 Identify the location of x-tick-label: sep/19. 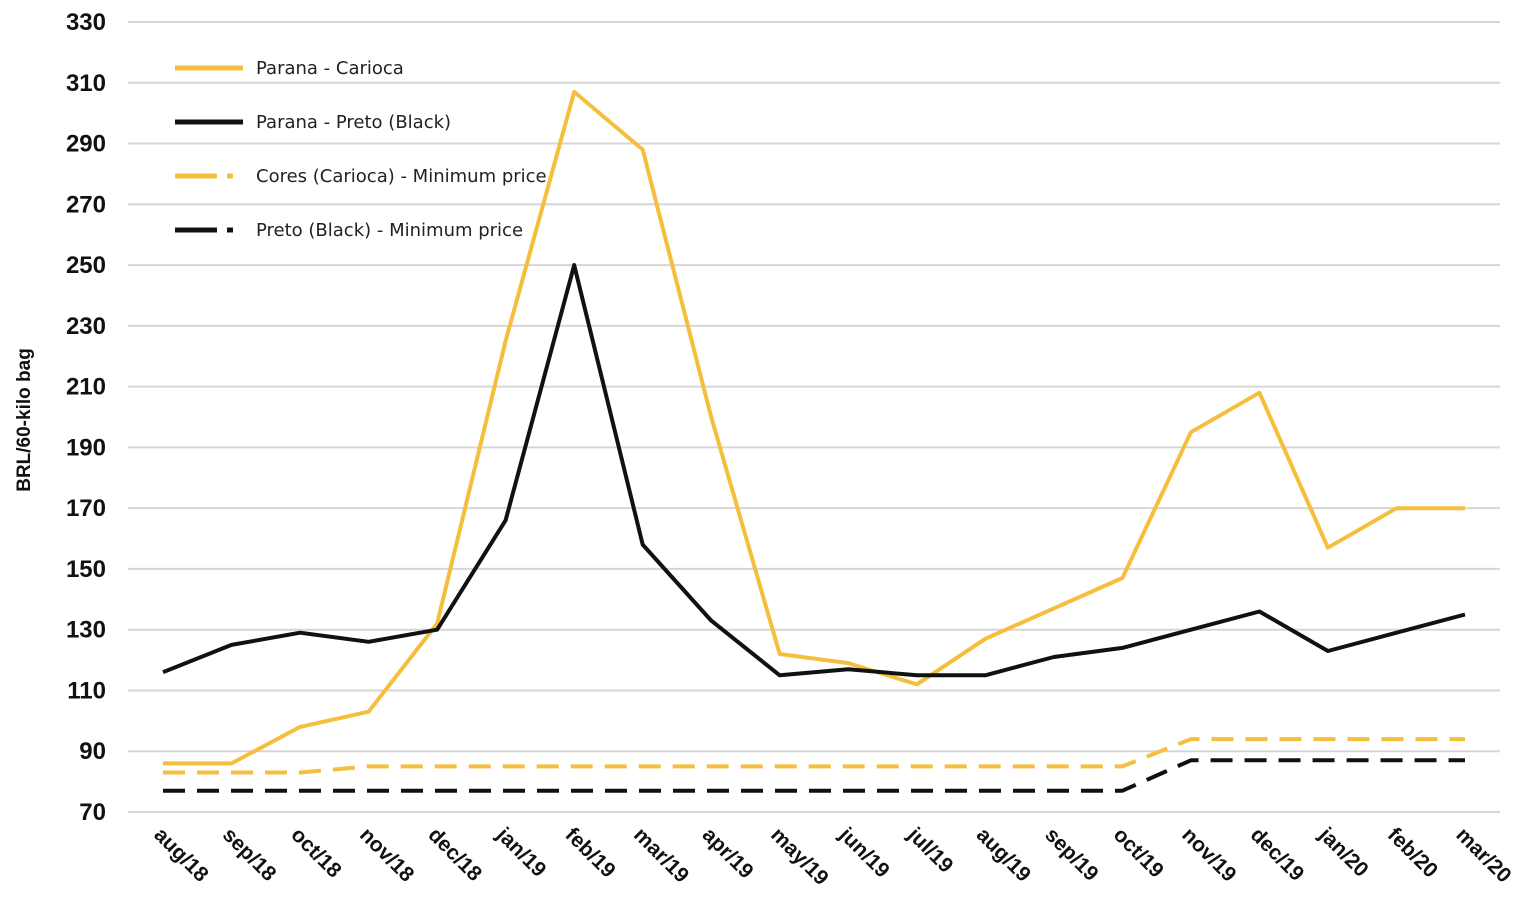
(1071, 854).